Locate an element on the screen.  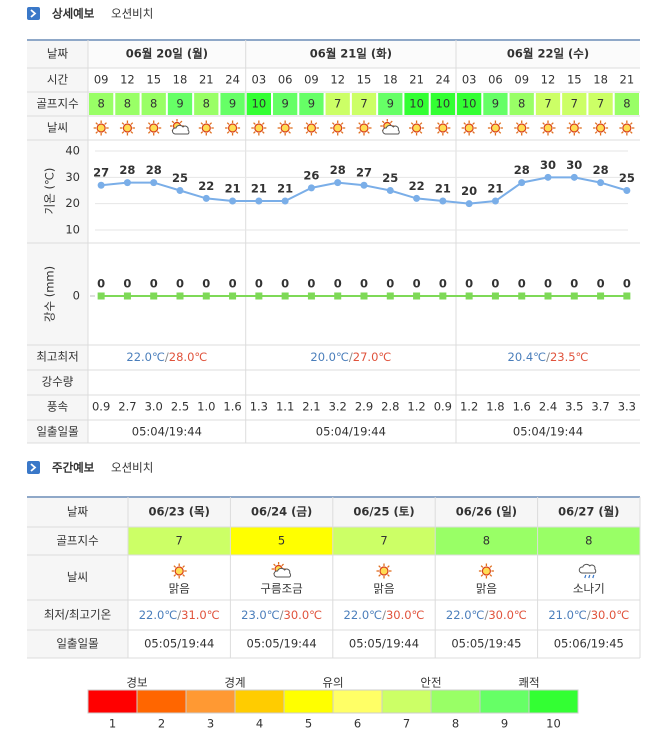
row-label: 날씨 is located at coordinates (57, 128).